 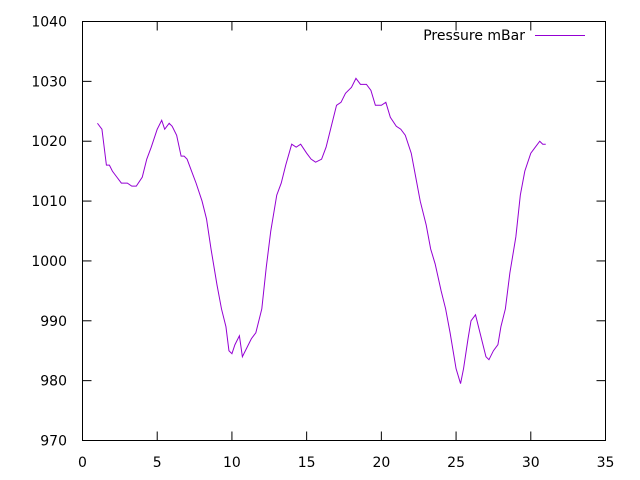 What do you see at coordinates (381, 463) in the screenshot?
I see `x-tick-label: 20` at bounding box center [381, 463].